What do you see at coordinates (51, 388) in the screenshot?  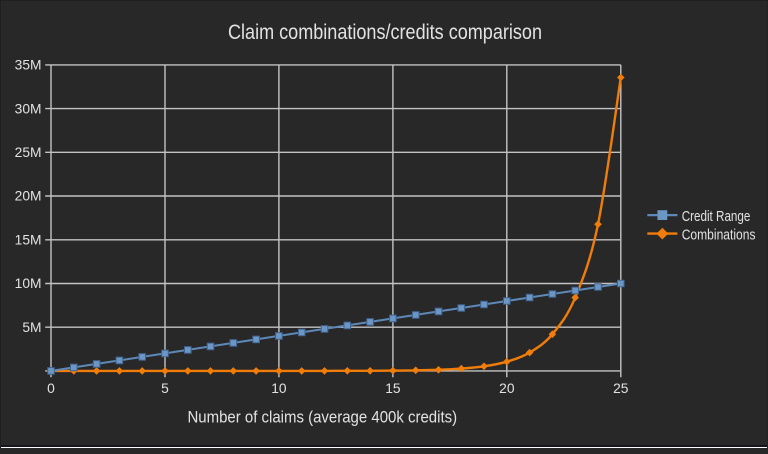 I see `svg-text: 0` at bounding box center [51, 388].